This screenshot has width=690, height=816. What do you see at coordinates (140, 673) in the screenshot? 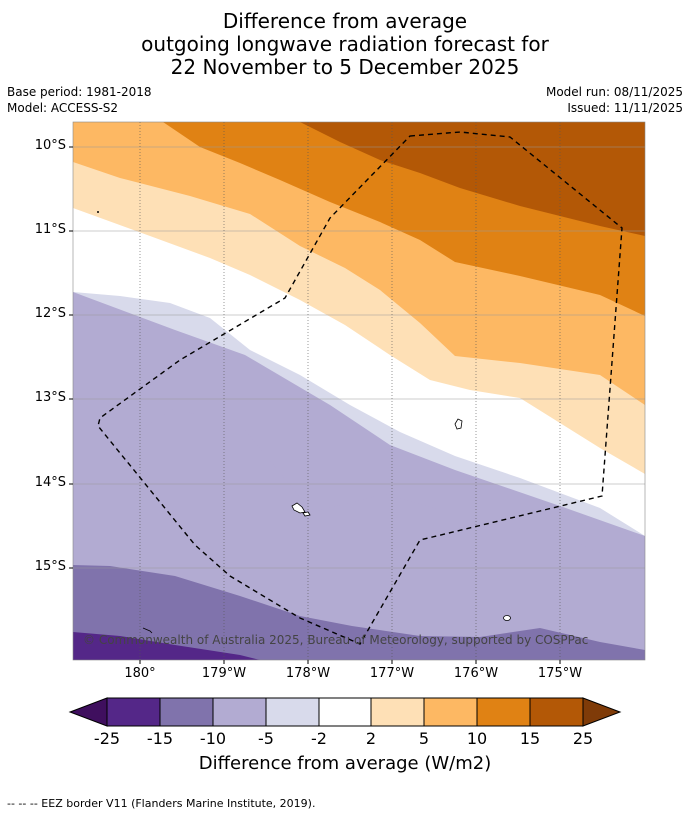
I see `lon-label-180: 180°` at bounding box center [140, 673].